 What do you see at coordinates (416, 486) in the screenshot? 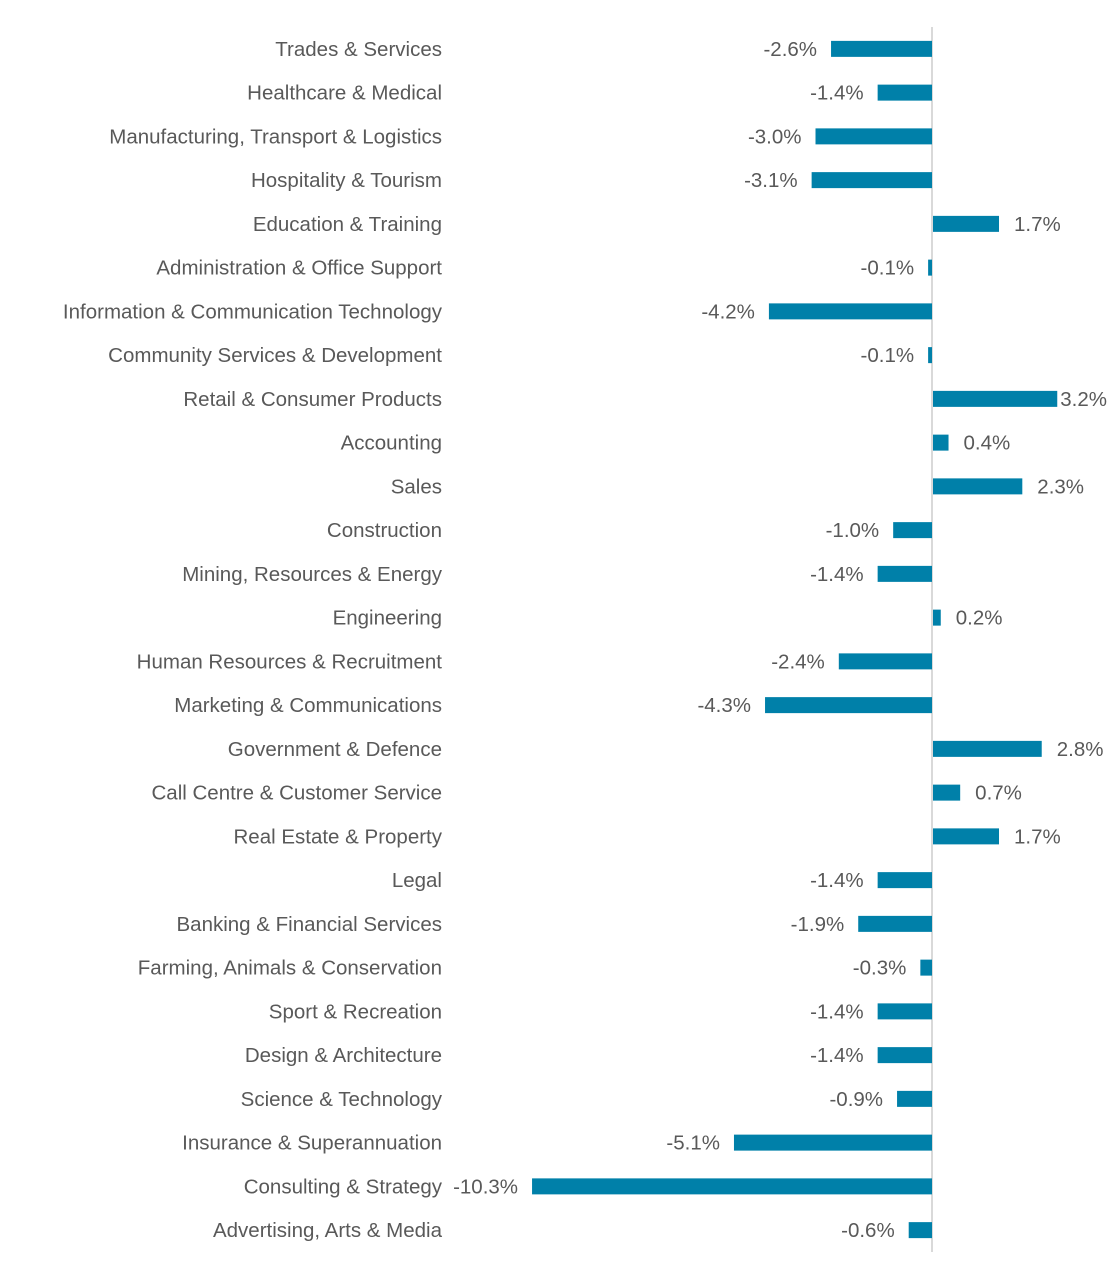
I see `category-label: Sales` at bounding box center [416, 486].